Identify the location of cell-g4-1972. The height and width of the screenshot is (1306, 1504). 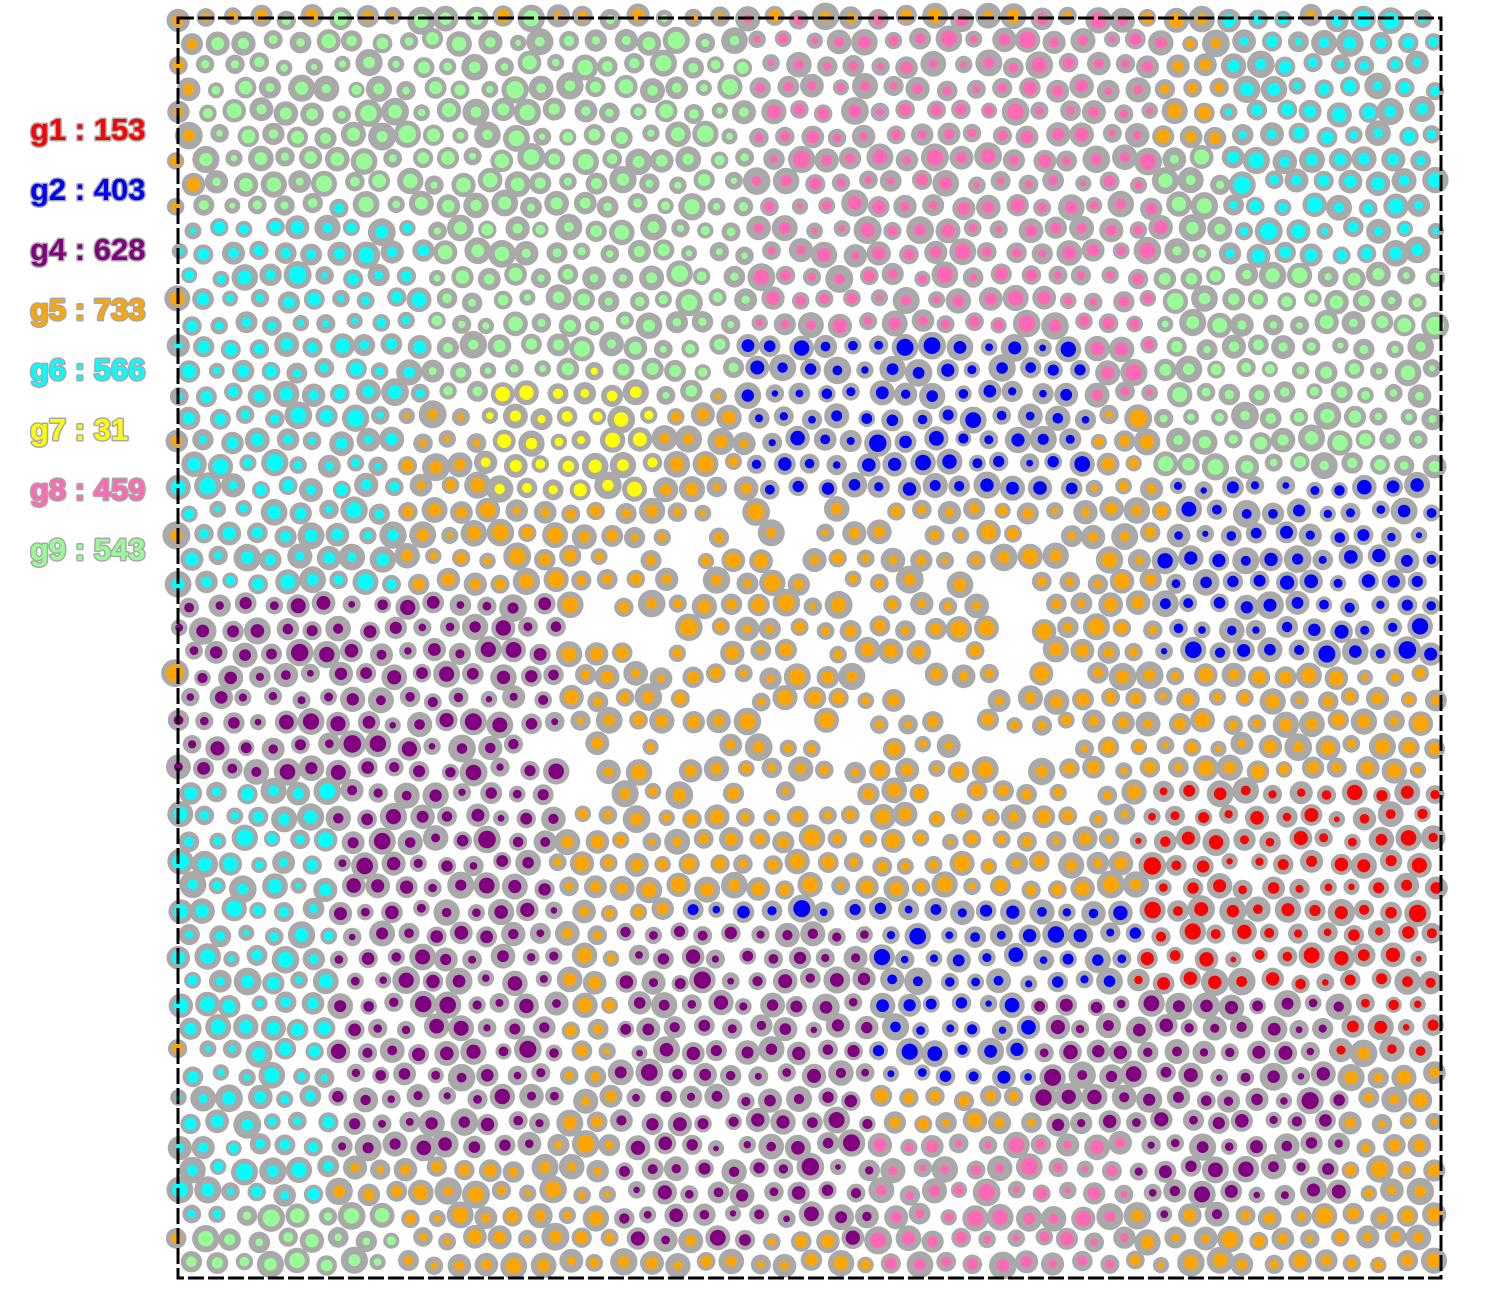
(704, 1025).